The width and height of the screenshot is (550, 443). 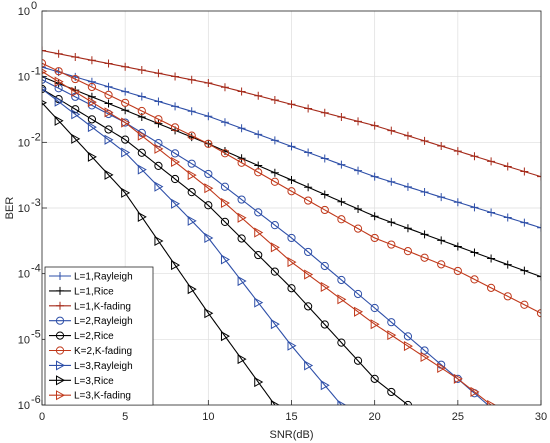 I want to click on legend-item: L=1,K-fading, so click(x=90, y=306).